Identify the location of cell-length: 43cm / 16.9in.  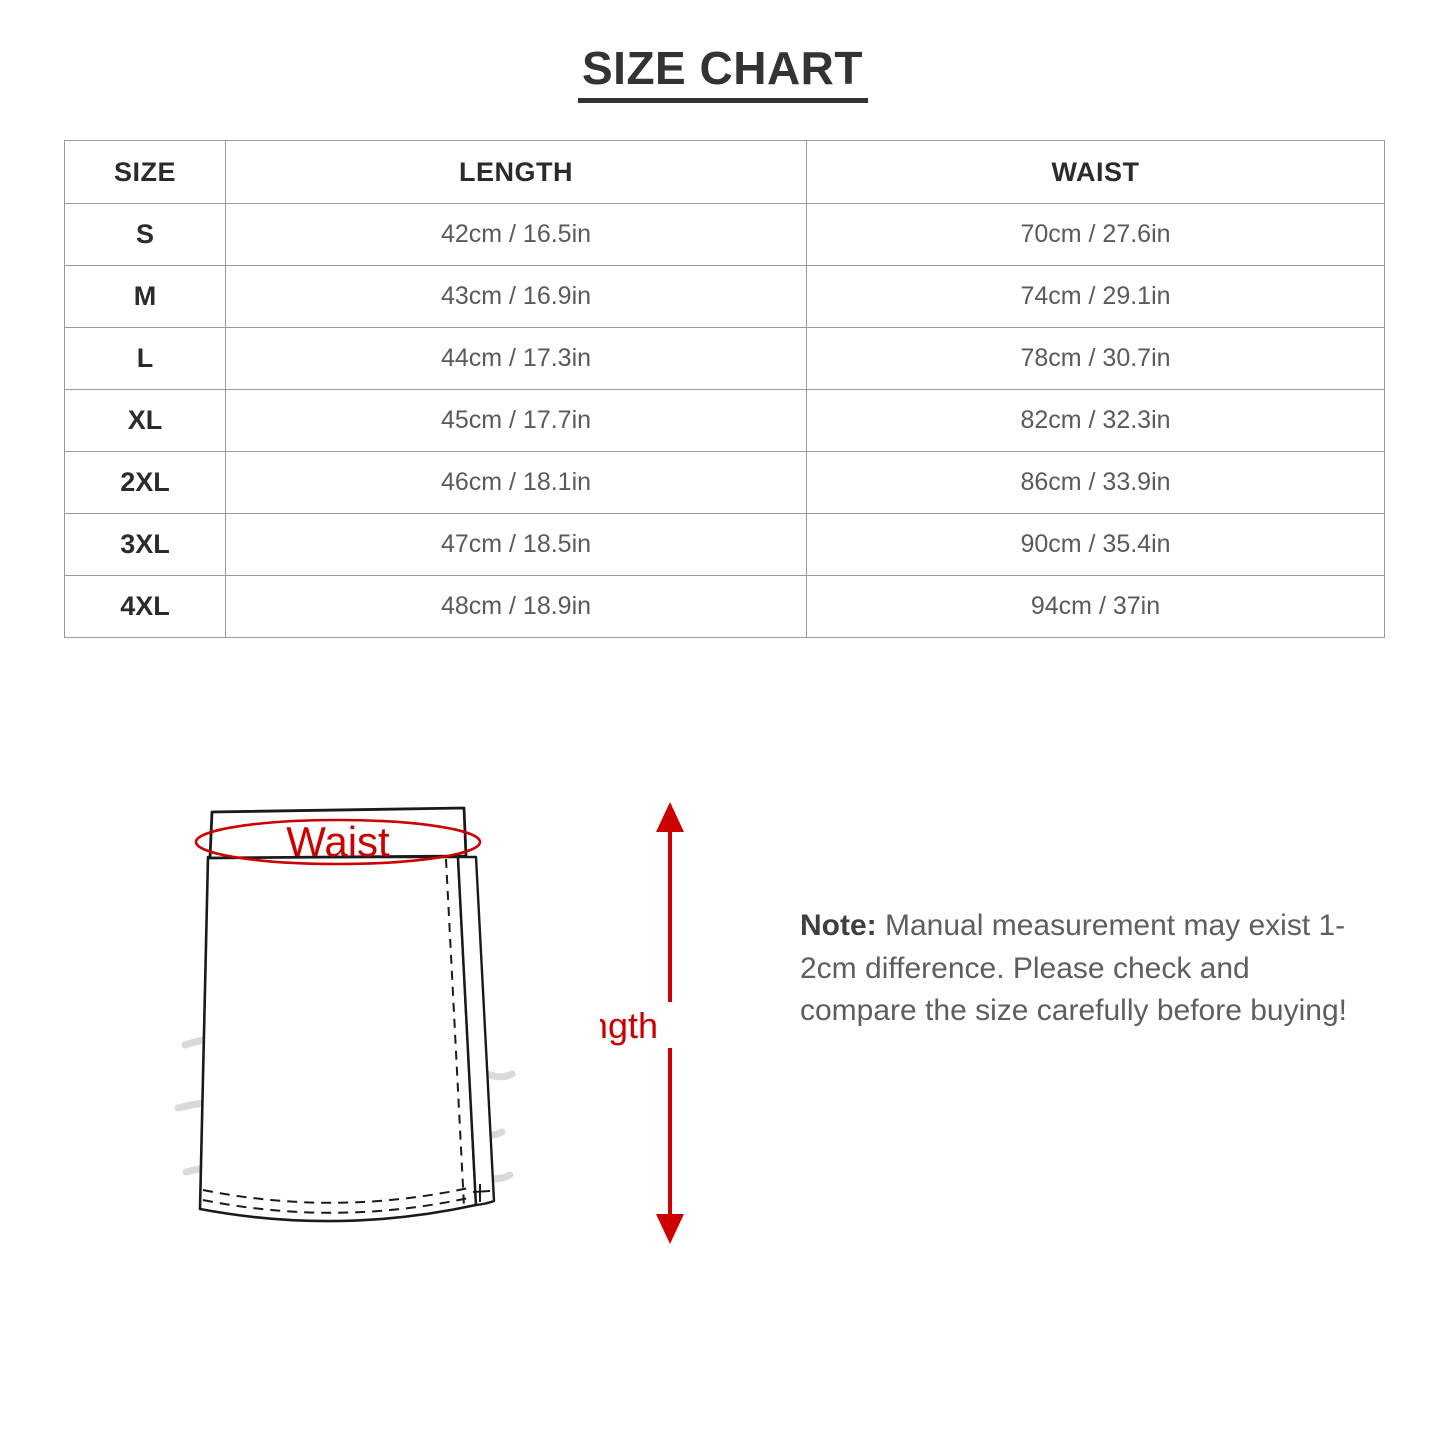
(516, 296).